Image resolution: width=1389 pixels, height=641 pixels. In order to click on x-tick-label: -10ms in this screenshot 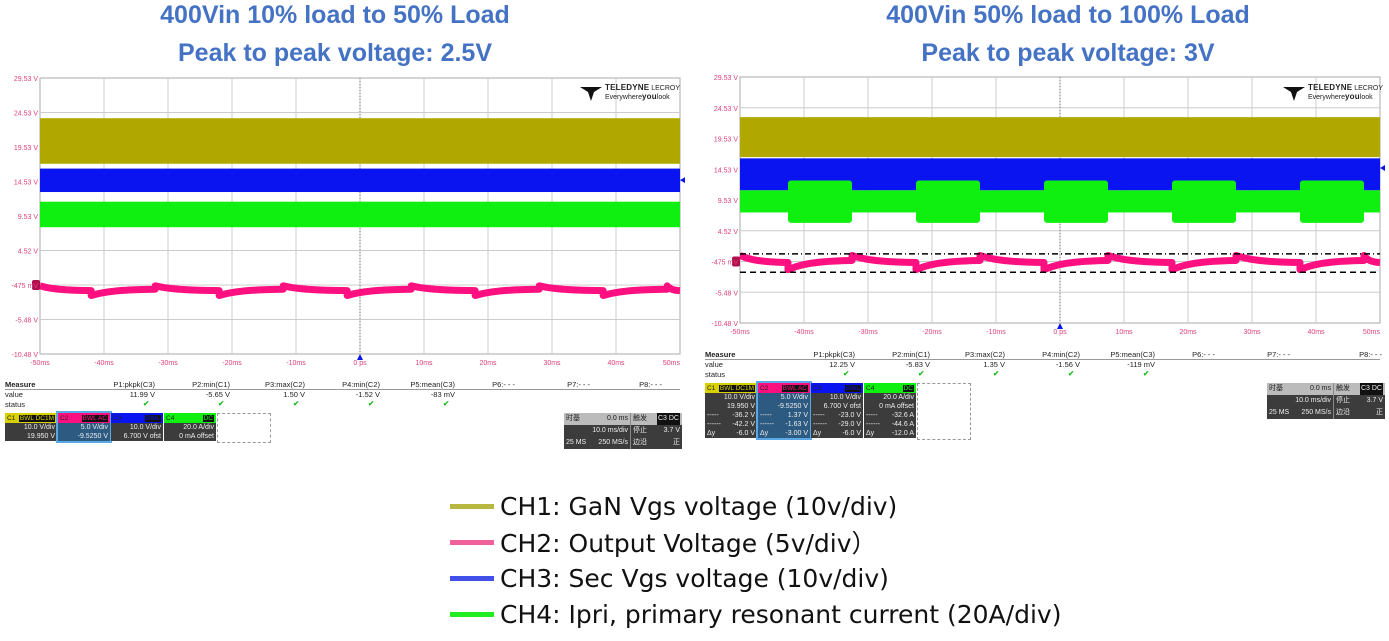, I will do `click(996, 332)`.